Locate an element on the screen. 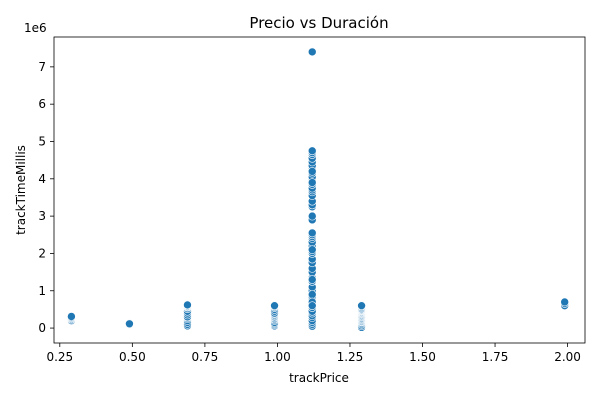  y-tick-label: 2 is located at coordinates (42, 253).